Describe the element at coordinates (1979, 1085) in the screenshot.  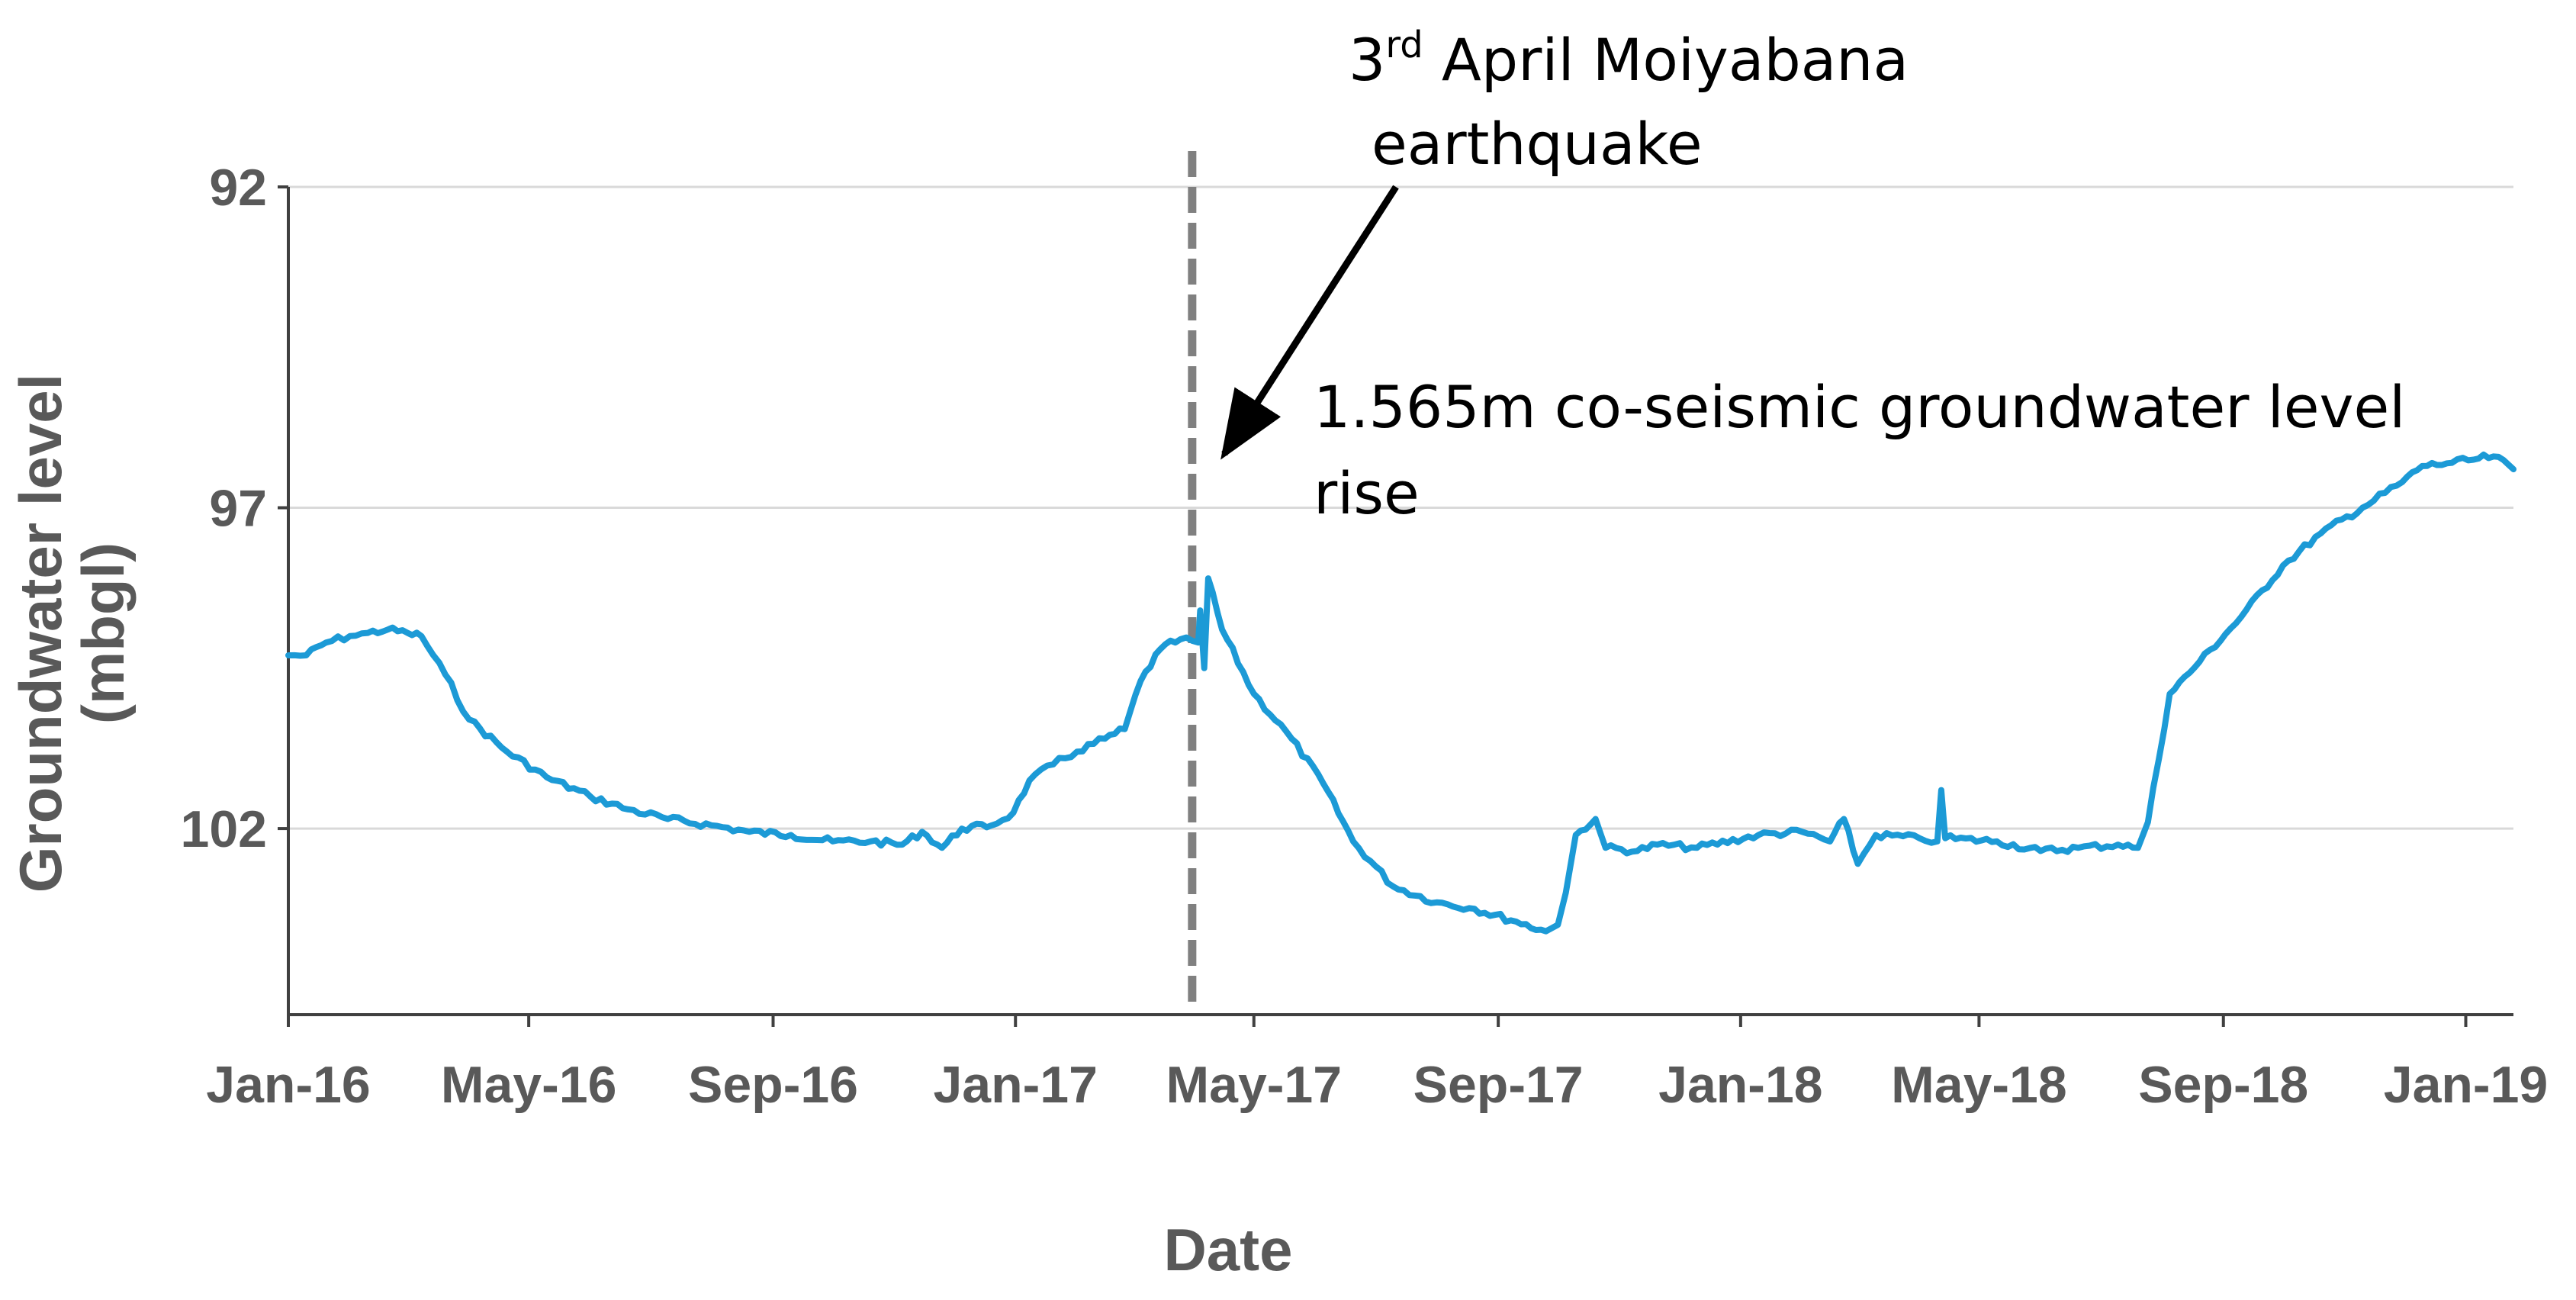
I see `xtick-label-May-18: May-18` at that location.